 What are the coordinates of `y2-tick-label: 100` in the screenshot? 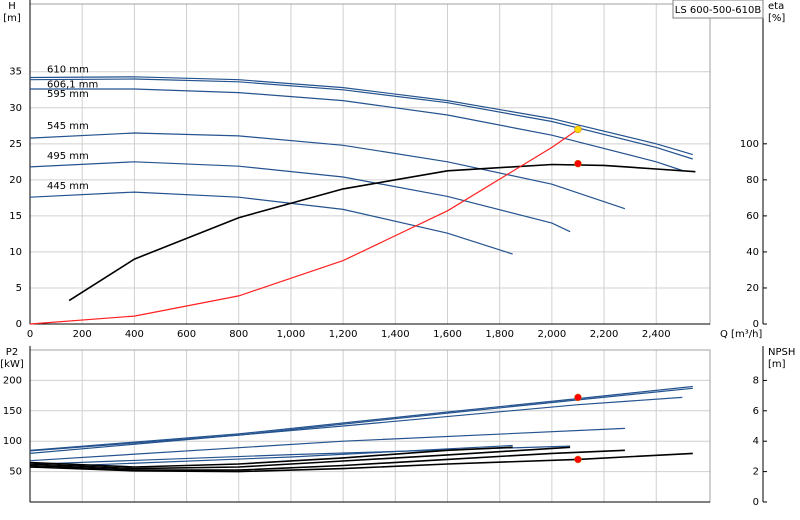 It's located at (749, 144).